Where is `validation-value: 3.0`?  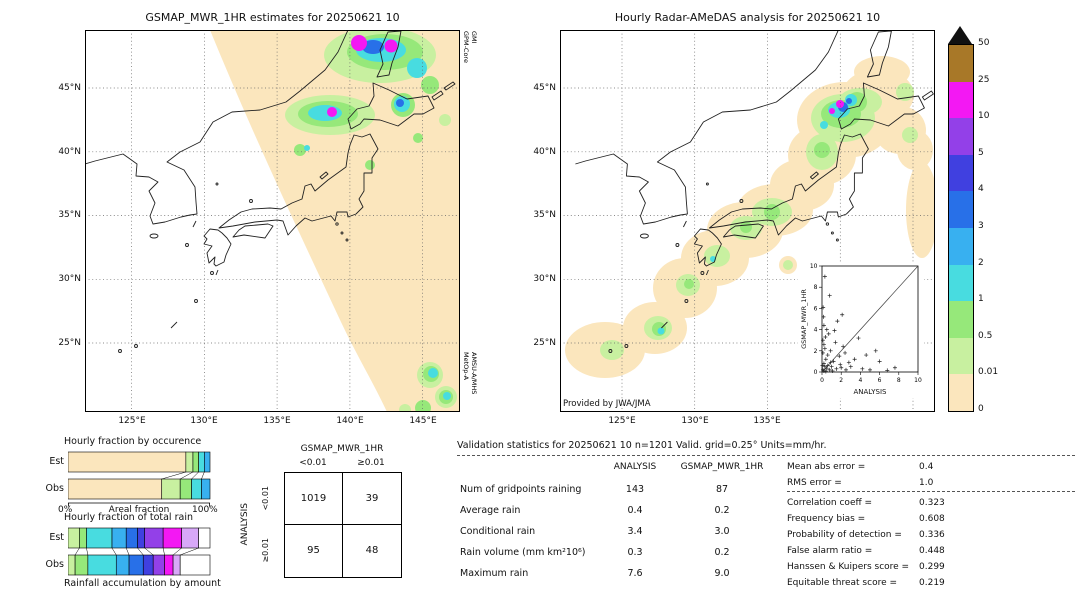
validation-value: 3.0 is located at coordinates (722, 531).